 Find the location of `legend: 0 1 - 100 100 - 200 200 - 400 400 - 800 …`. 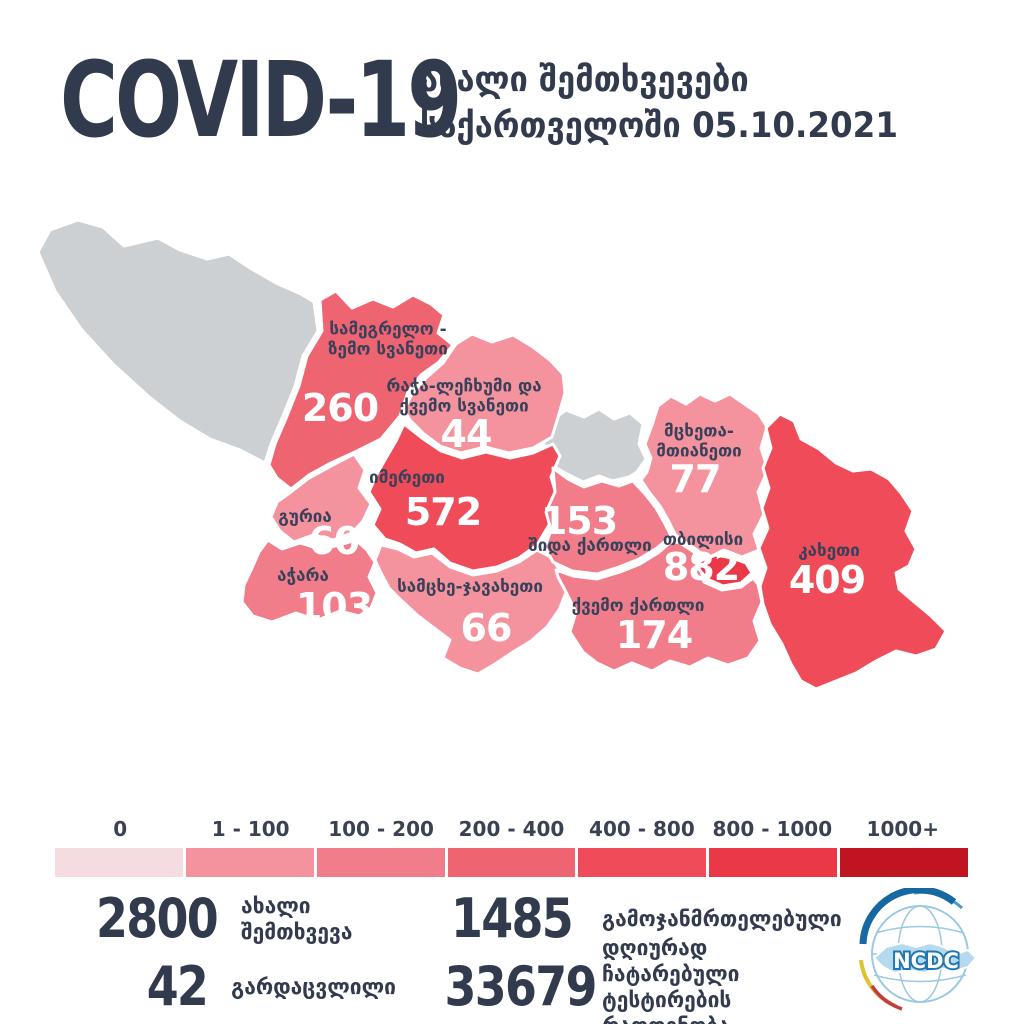

legend: 0 1 - 100 100 - 200 200 - 400 400 - 800 … is located at coordinates (512, 847).